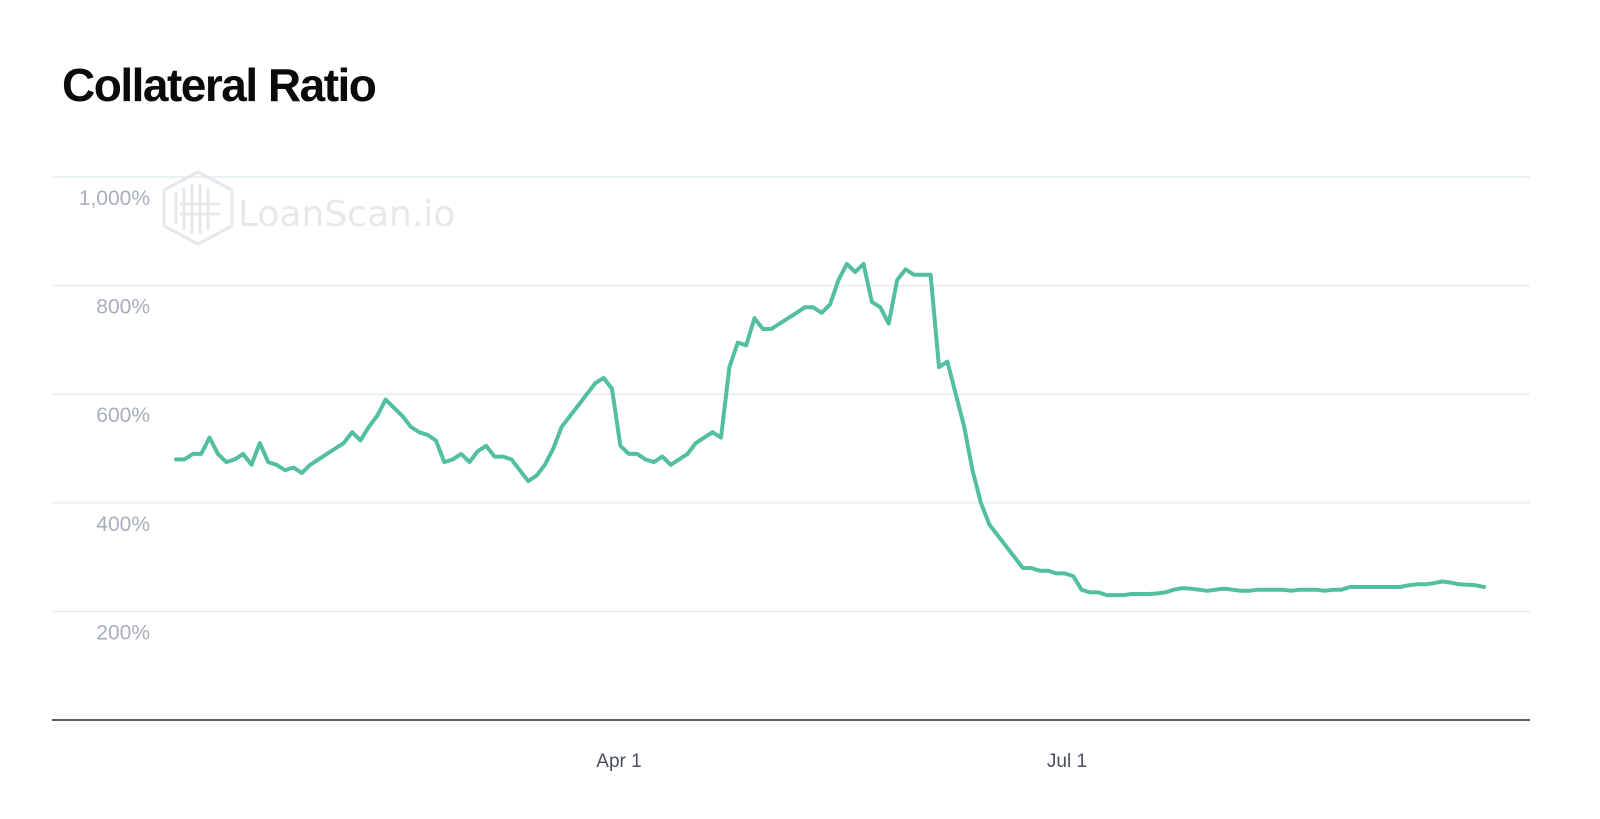 Image resolution: width=1600 pixels, height=819 pixels. What do you see at coordinates (123, 632) in the screenshot?
I see `y-tick-label: 200%` at bounding box center [123, 632].